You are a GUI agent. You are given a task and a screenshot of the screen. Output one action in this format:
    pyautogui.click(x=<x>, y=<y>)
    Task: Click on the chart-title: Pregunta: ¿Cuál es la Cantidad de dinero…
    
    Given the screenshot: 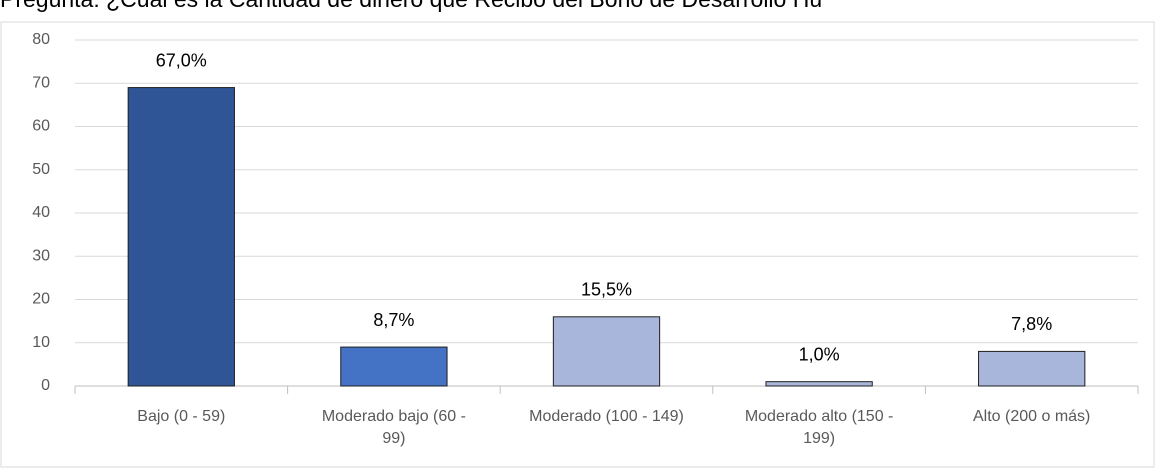 What is the action you would take?
    pyautogui.click(x=411, y=6)
    